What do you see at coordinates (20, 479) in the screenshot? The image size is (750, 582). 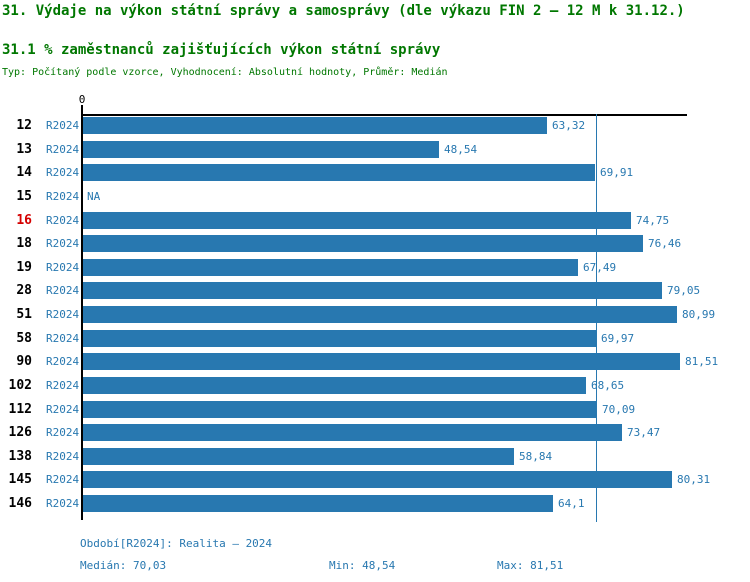 I see `row-id-label: 145` at bounding box center [20, 479].